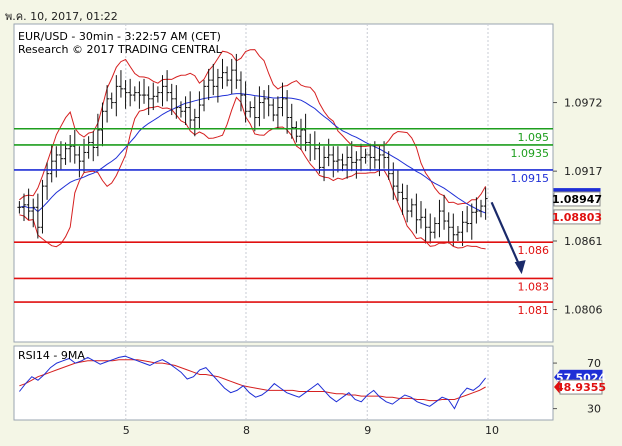 The image size is (622, 446). What do you see at coordinates (594, 363) in the screenshot?
I see `rsi-tick-label: 70` at bounding box center [594, 363].